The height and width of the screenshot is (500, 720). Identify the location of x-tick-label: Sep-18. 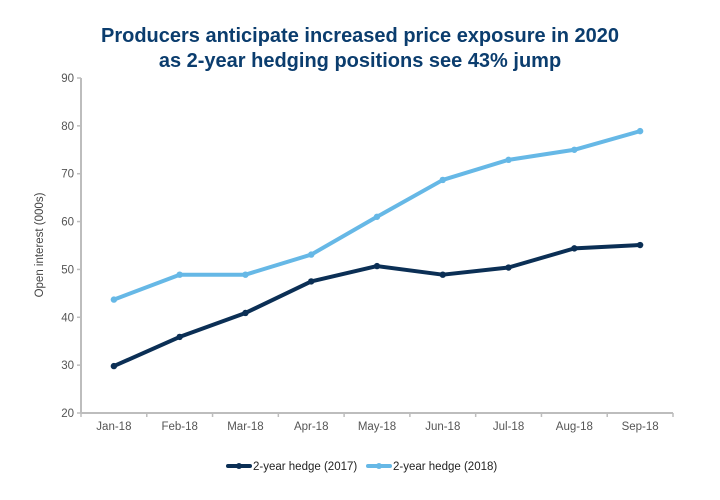
(640, 427).